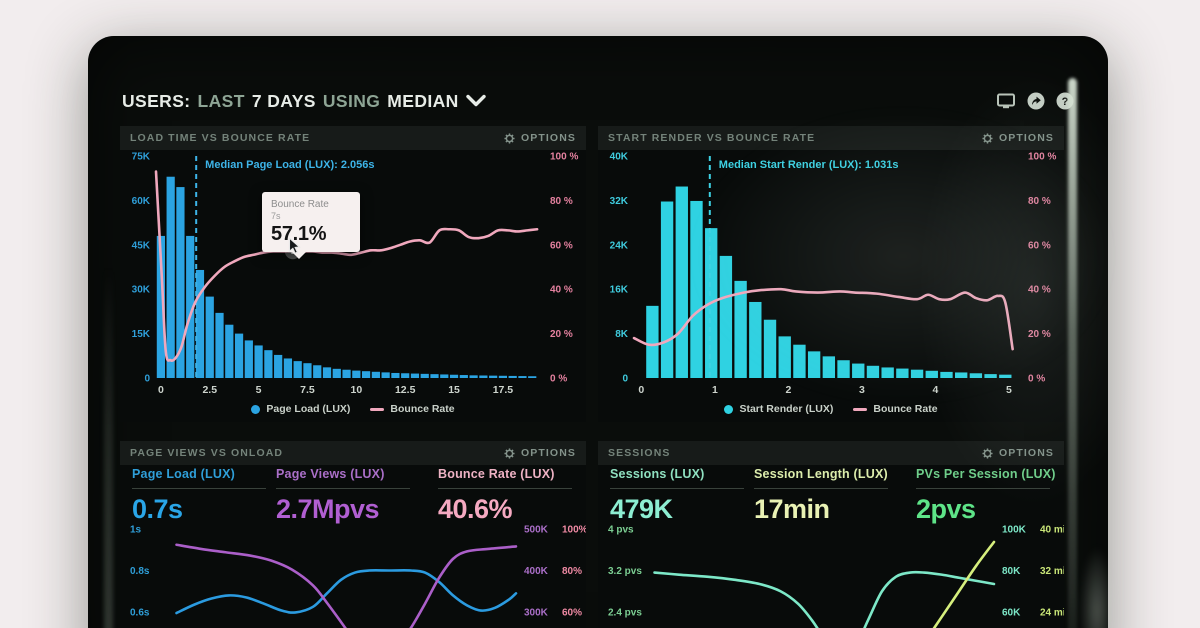  I want to click on svg-text: 0.8s, so click(140, 571).